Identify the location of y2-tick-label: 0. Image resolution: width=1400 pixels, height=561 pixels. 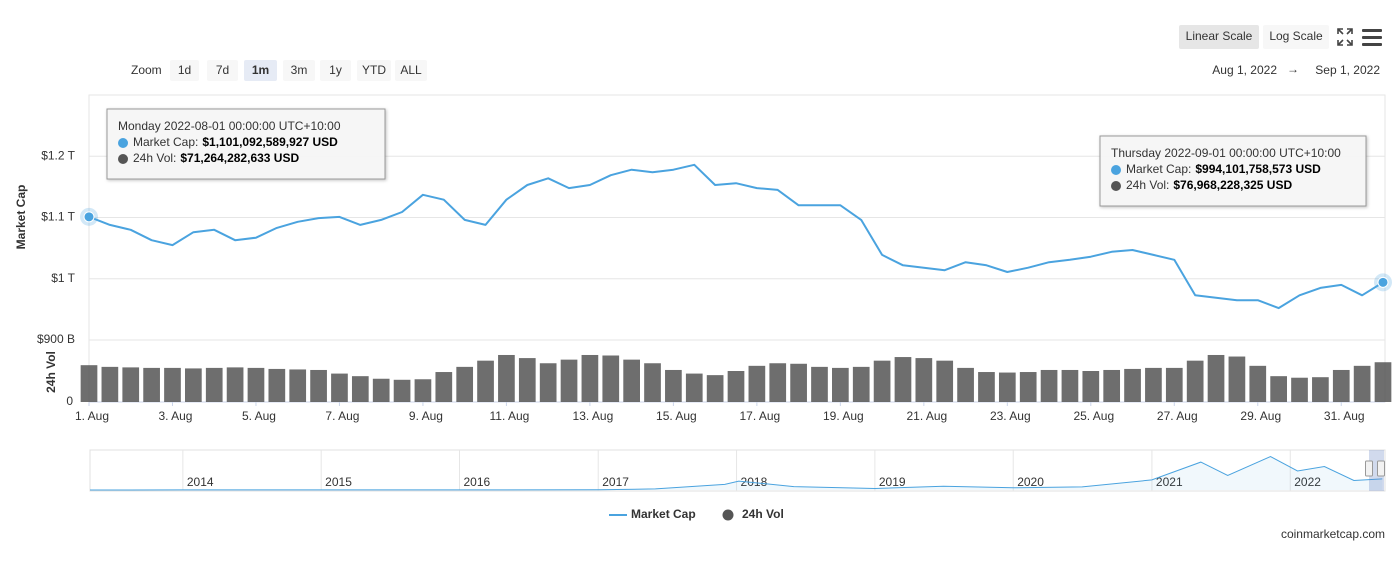
(69, 401).